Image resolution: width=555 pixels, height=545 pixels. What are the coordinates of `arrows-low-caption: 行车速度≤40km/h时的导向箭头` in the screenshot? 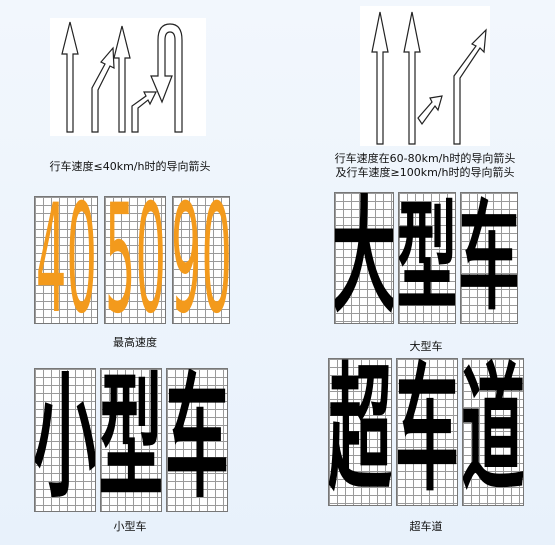 It's located at (130, 166).